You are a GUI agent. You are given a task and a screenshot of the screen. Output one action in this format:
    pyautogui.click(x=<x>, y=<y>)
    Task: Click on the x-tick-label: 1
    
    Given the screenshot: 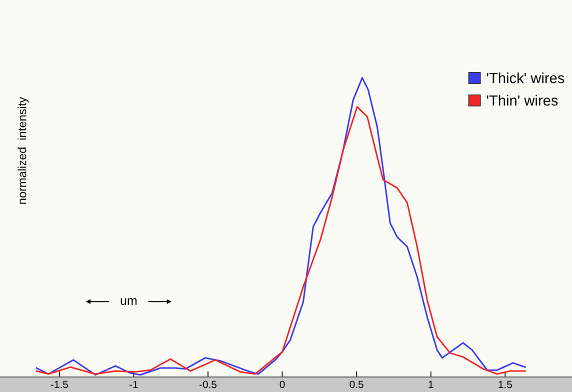 What is the action you would take?
    pyautogui.click(x=431, y=384)
    